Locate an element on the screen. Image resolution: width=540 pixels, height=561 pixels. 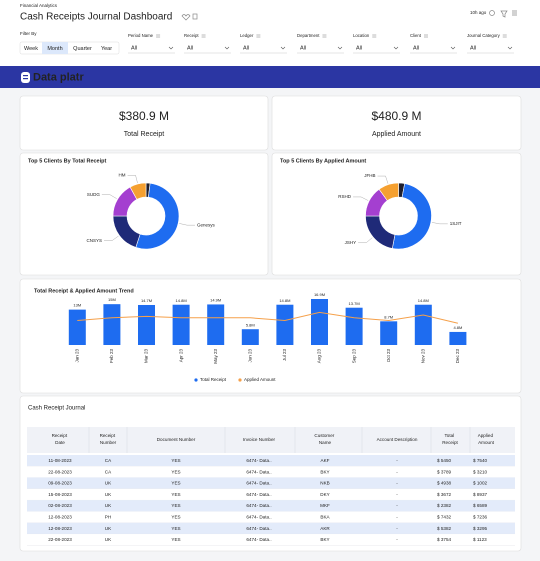
dropdown-label: Receipt is located at coordinates (191, 35).